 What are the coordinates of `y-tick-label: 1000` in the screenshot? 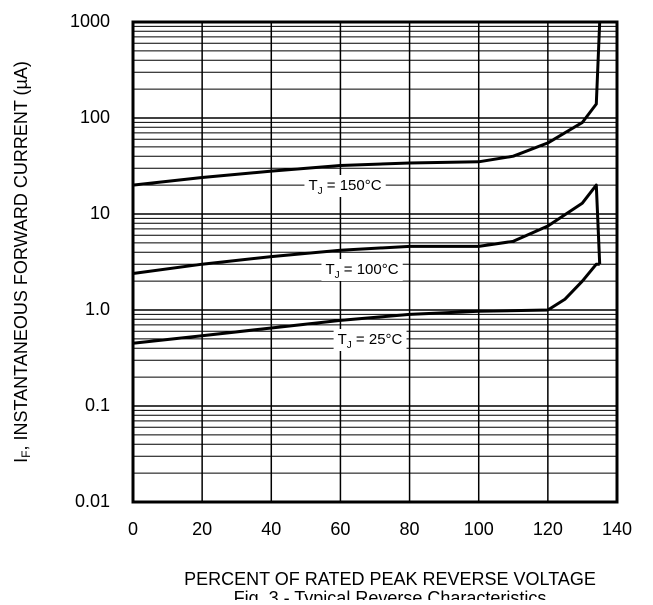 It's located at (90, 21).